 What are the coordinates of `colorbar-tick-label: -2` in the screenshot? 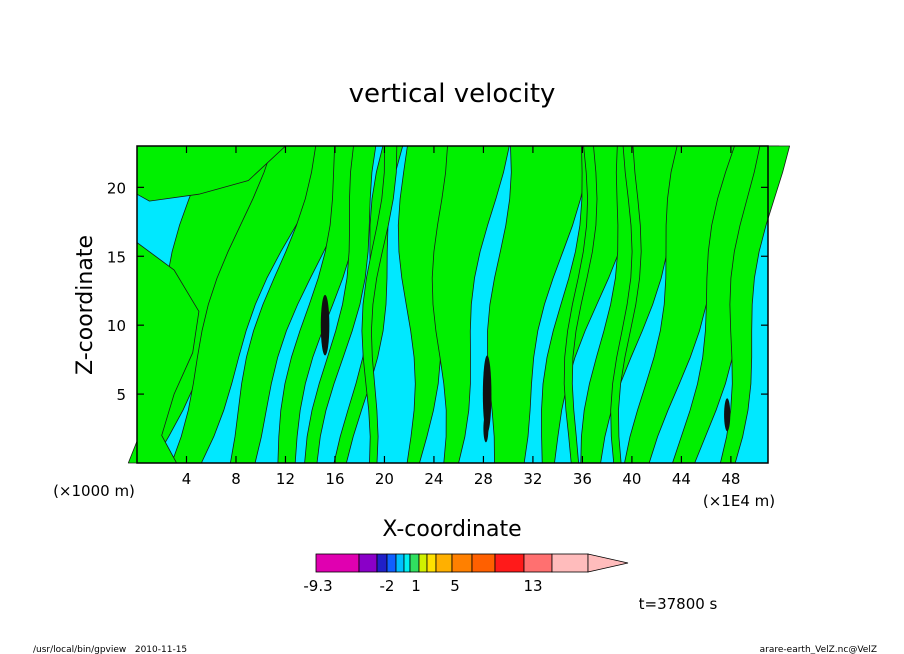 It's located at (387, 586).